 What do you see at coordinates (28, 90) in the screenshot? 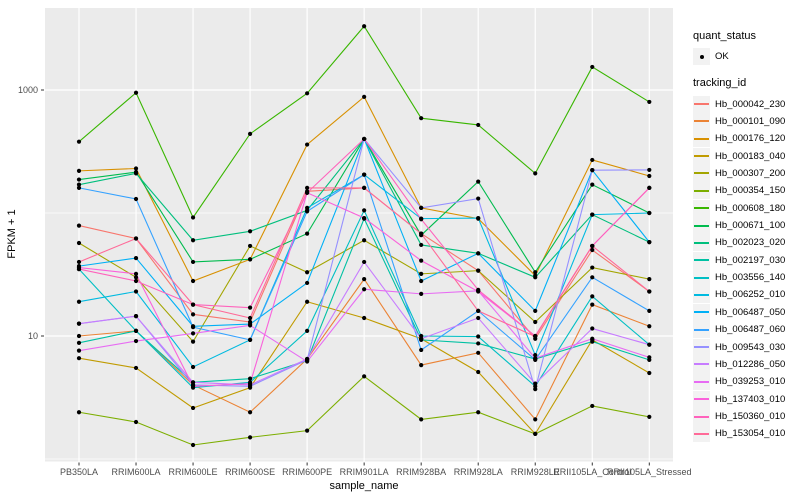
I see `y-tick-label: 1000` at bounding box center [28, 90].